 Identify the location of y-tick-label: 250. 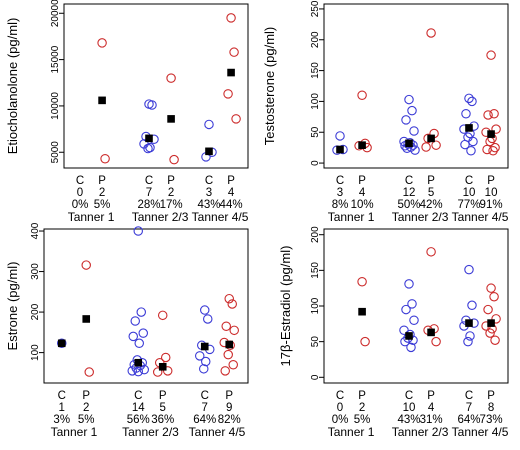
(315, 8).